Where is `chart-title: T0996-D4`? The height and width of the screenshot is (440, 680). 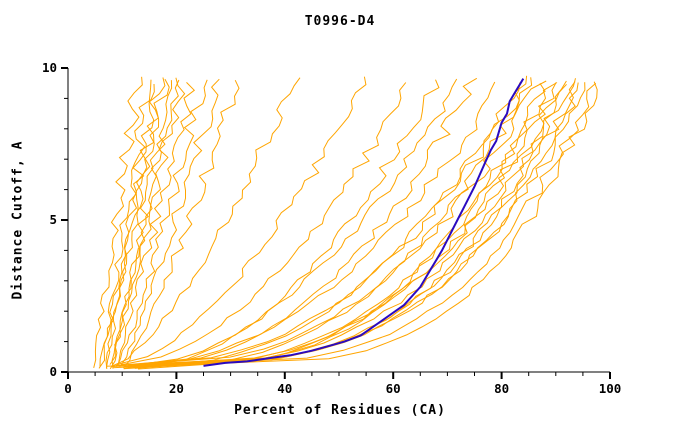
chart-title: T0996-D4 is located at coordinates (340, 21).